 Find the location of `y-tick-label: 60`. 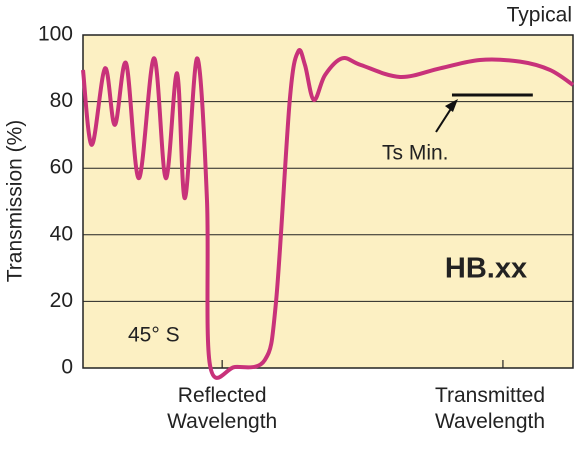

y-tick-label: 60 is located at coordinates (61, 167).